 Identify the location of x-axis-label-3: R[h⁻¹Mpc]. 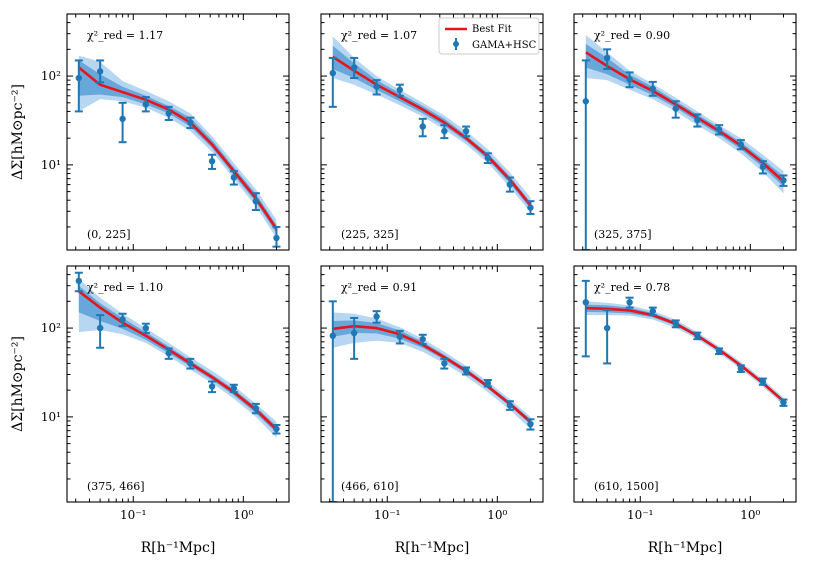
(685, 548).